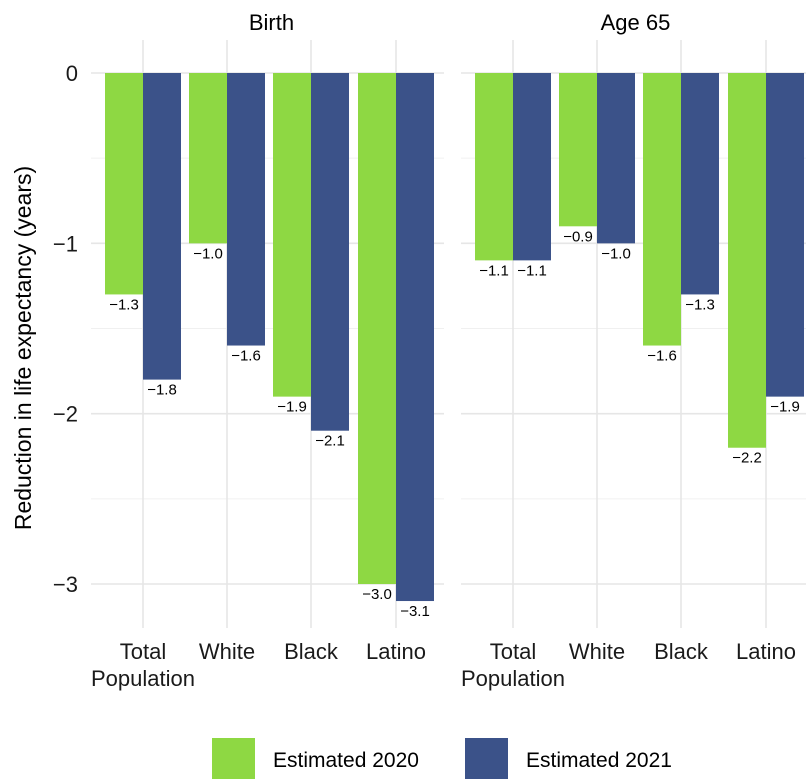 The height and width of the screenshot is (779, 806). Describe the element at coordinates (442, 758) in the screenshot. I see `legend: Estimated 2020 Estimated 2021` at that location.